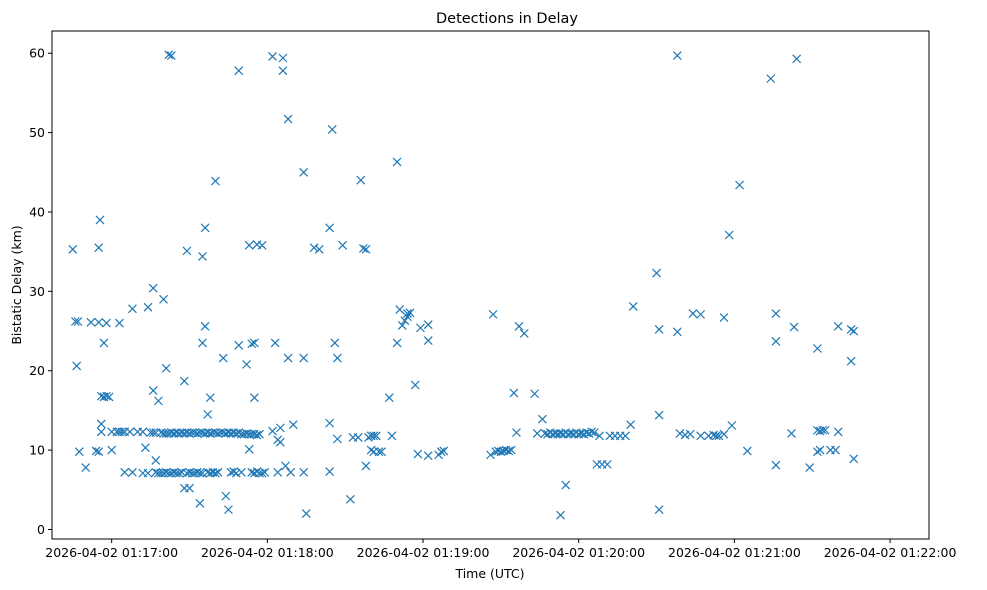 The width and height of the screenshot is (987, 590). Describe the element at coordinates (37, 132) in the screenshot. I see `y-tick-label: 50` at that location.